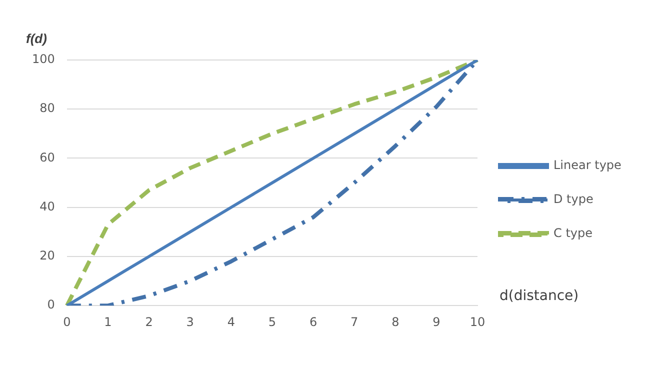 This screenshot has height=370, width=650. I want to click on y-tick-label: 80, so click(47, 108).